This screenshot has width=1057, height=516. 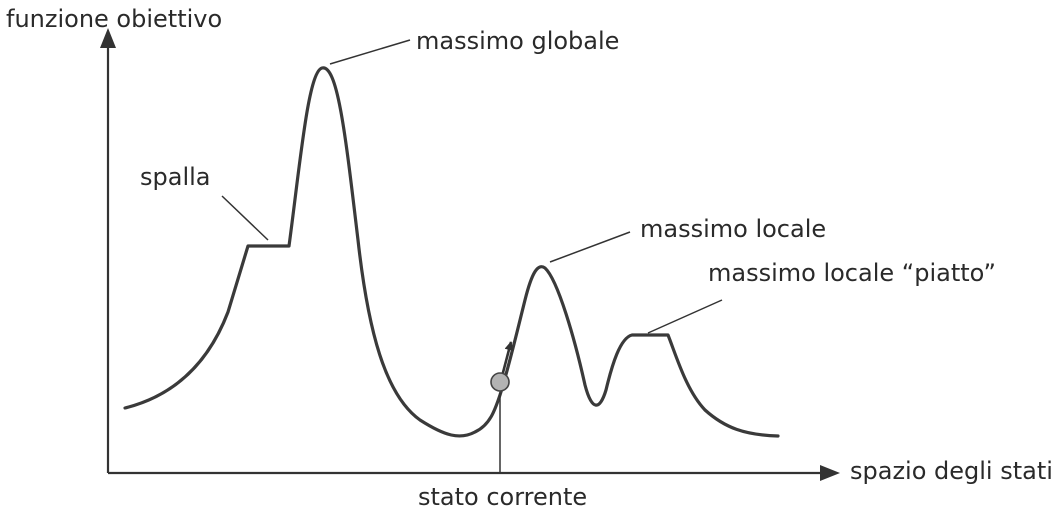 What do you see at coordinates (502, 497) in the screenshot?
I see `current-state-label: stato corrente` at bounding box center [502, 497].